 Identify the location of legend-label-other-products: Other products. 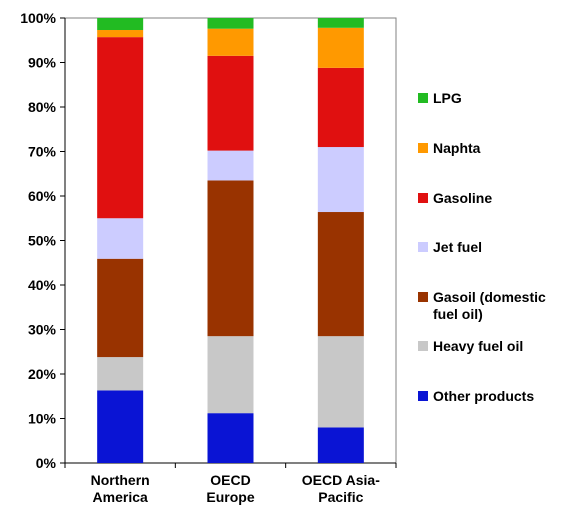
(483, 396).